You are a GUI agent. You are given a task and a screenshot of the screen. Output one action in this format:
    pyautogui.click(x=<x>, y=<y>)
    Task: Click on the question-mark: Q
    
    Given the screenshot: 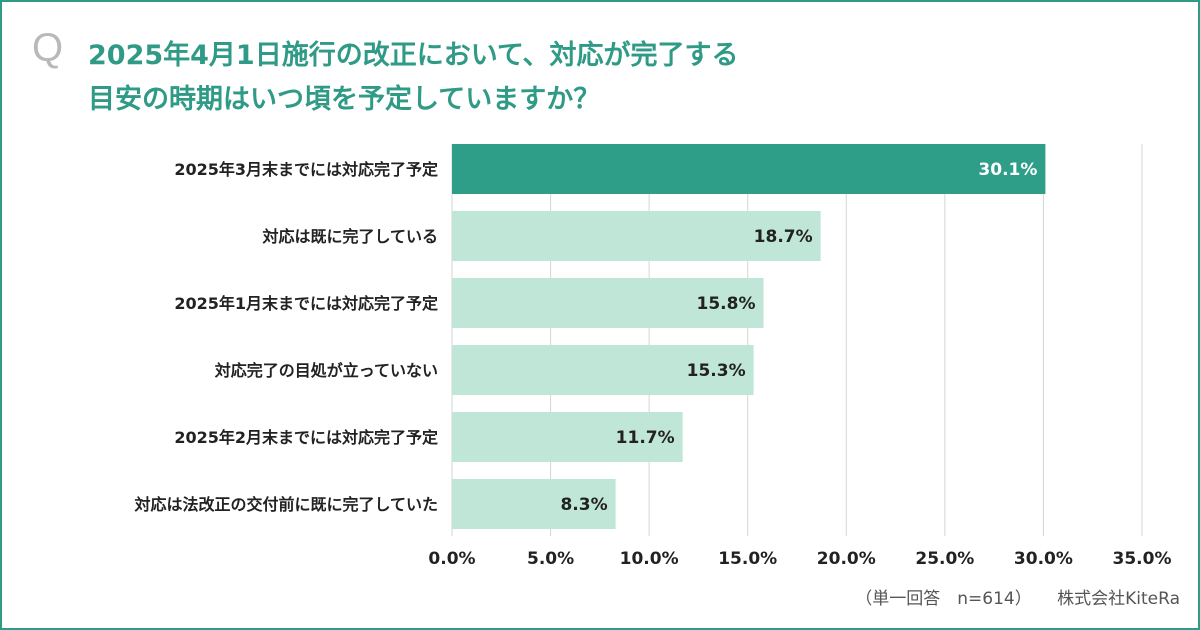 What is the action you would take?
    pyautogui.click(x=48, y=48)
    